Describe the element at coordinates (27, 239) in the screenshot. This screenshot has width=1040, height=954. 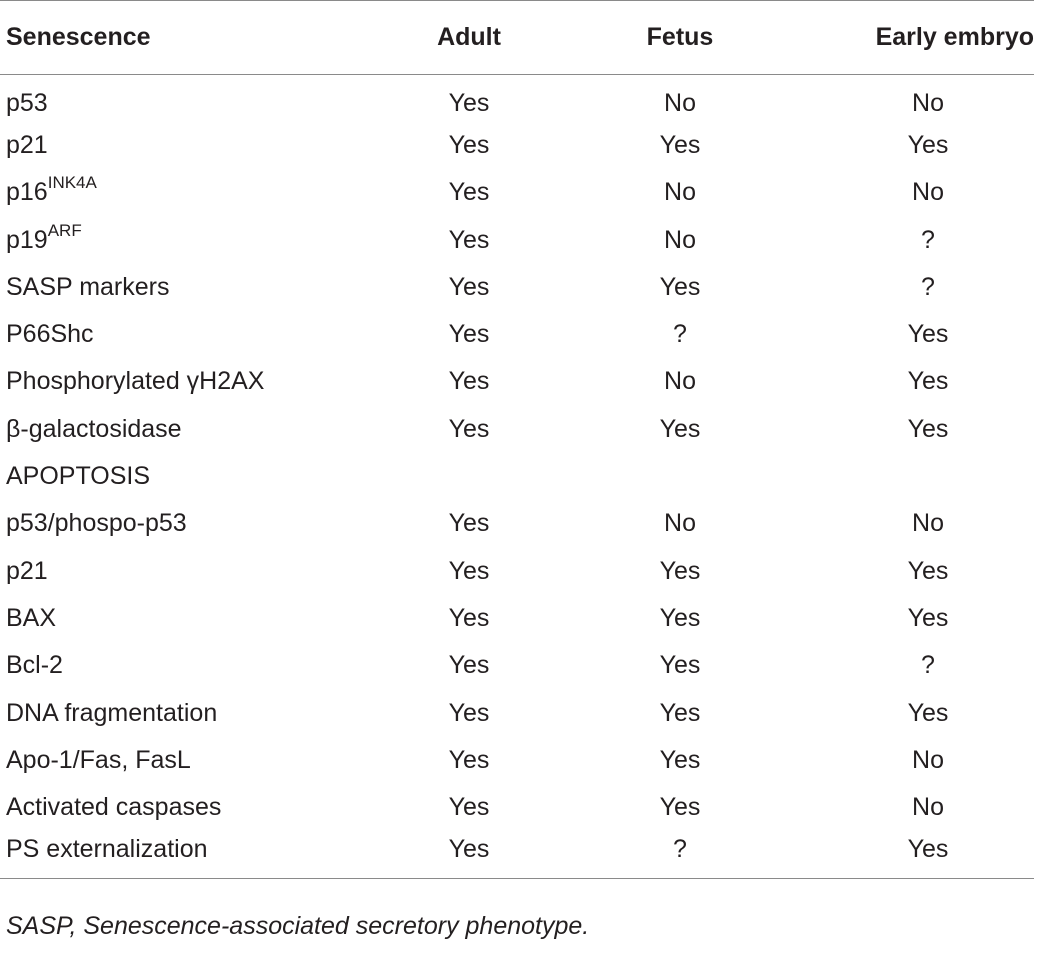
I see `row-label: p19` at that location.